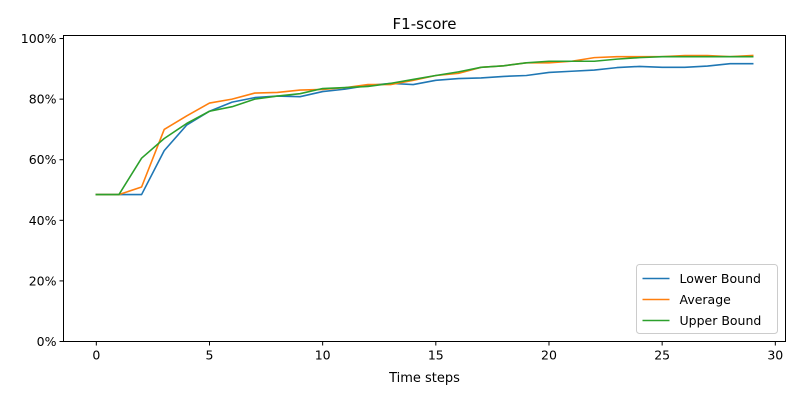 The image size is (800, 405). I want to click on x-tick-label: 25, so click(662, 355).